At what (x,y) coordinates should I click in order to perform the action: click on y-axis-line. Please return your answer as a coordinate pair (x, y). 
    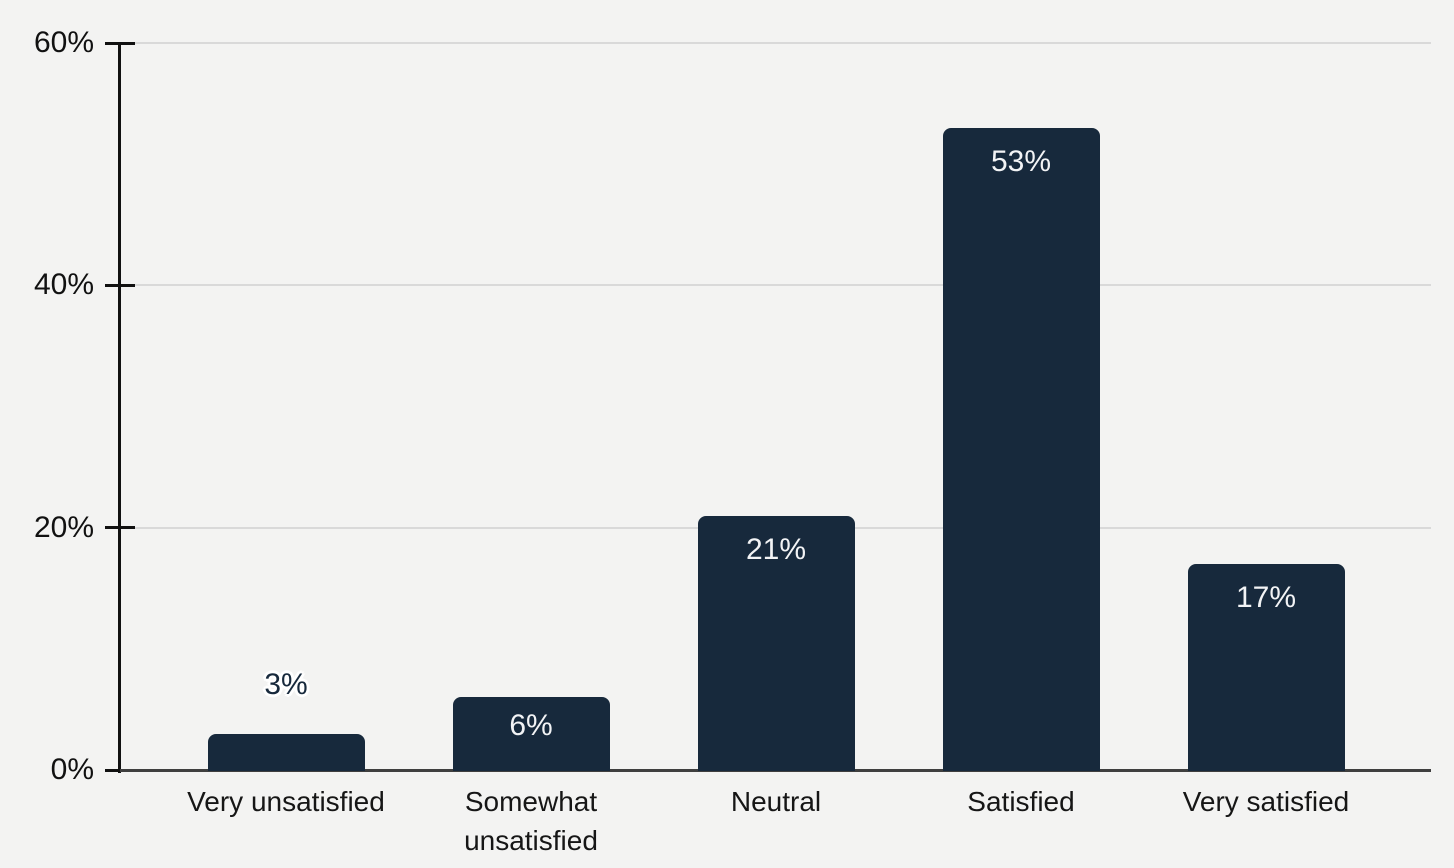
    Looking at the image, I should click on (119, 408).